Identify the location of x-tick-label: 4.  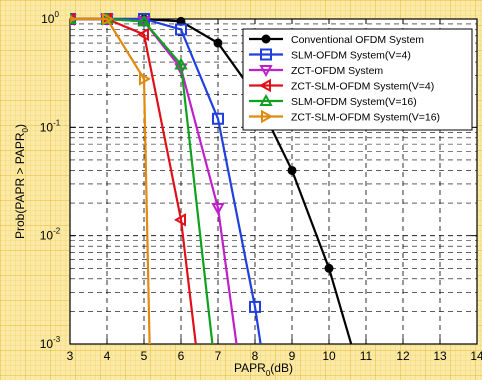
(107, 356).